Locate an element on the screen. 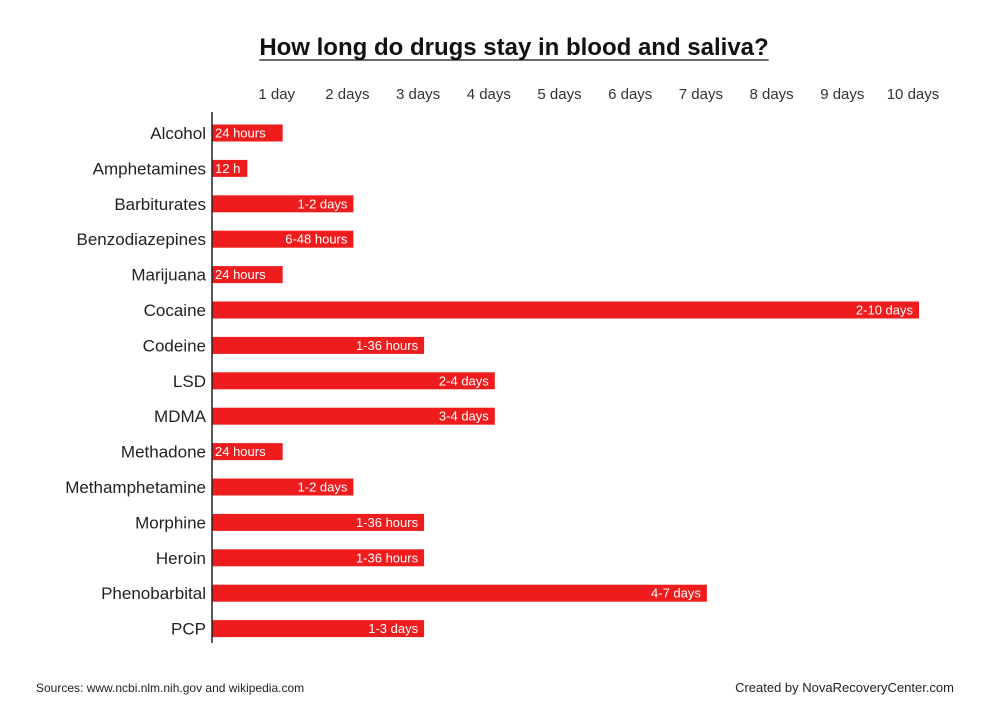 Image resolution: width=990 pixels, height=707 pixels. bar-label-4: 6-48 hours is located at coordinates (316, 239).